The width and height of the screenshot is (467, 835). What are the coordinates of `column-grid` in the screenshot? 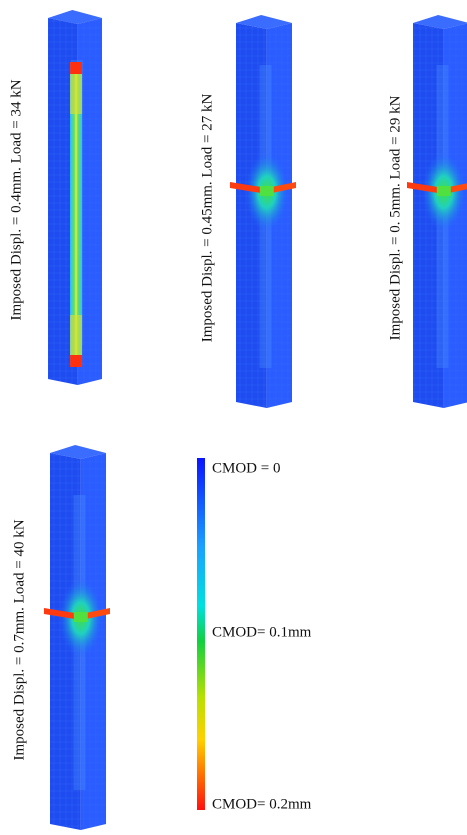 It's located at (89, 201).